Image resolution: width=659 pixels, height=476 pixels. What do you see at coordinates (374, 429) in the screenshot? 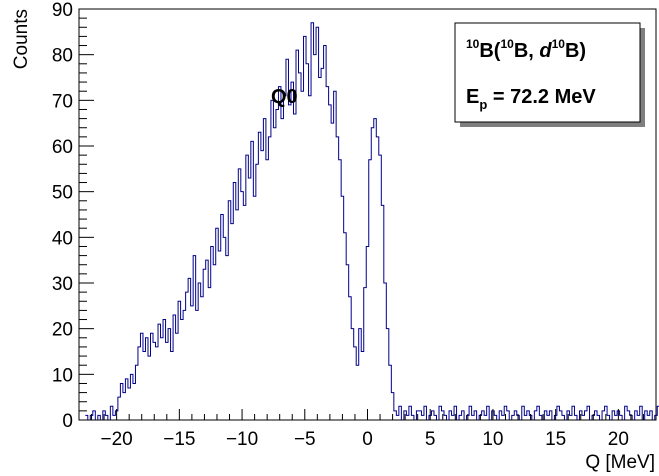
I see `x-axis: −20 −15 −10 −5 0 5 10 15 20` at bounding box center [374, 429].